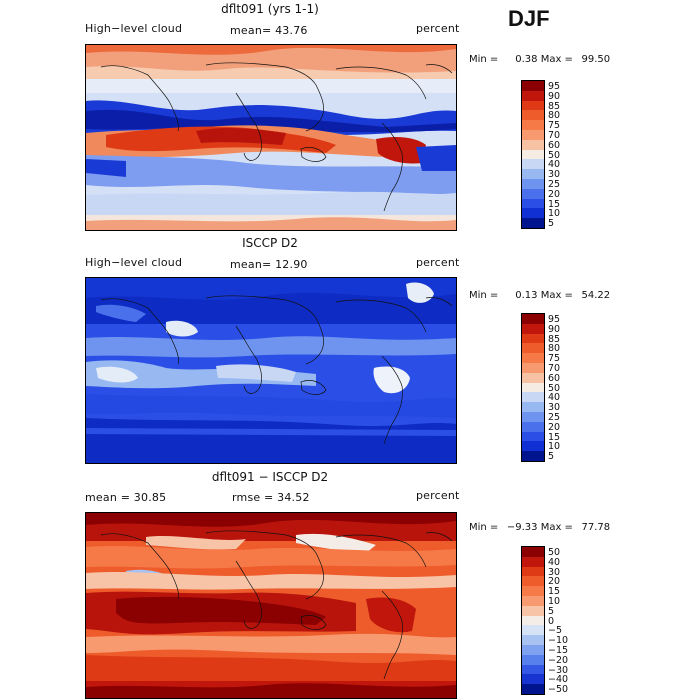 The height and width of the screenshot is (700, 700). I want to click on panel2-map-svg, so click(271, 370).